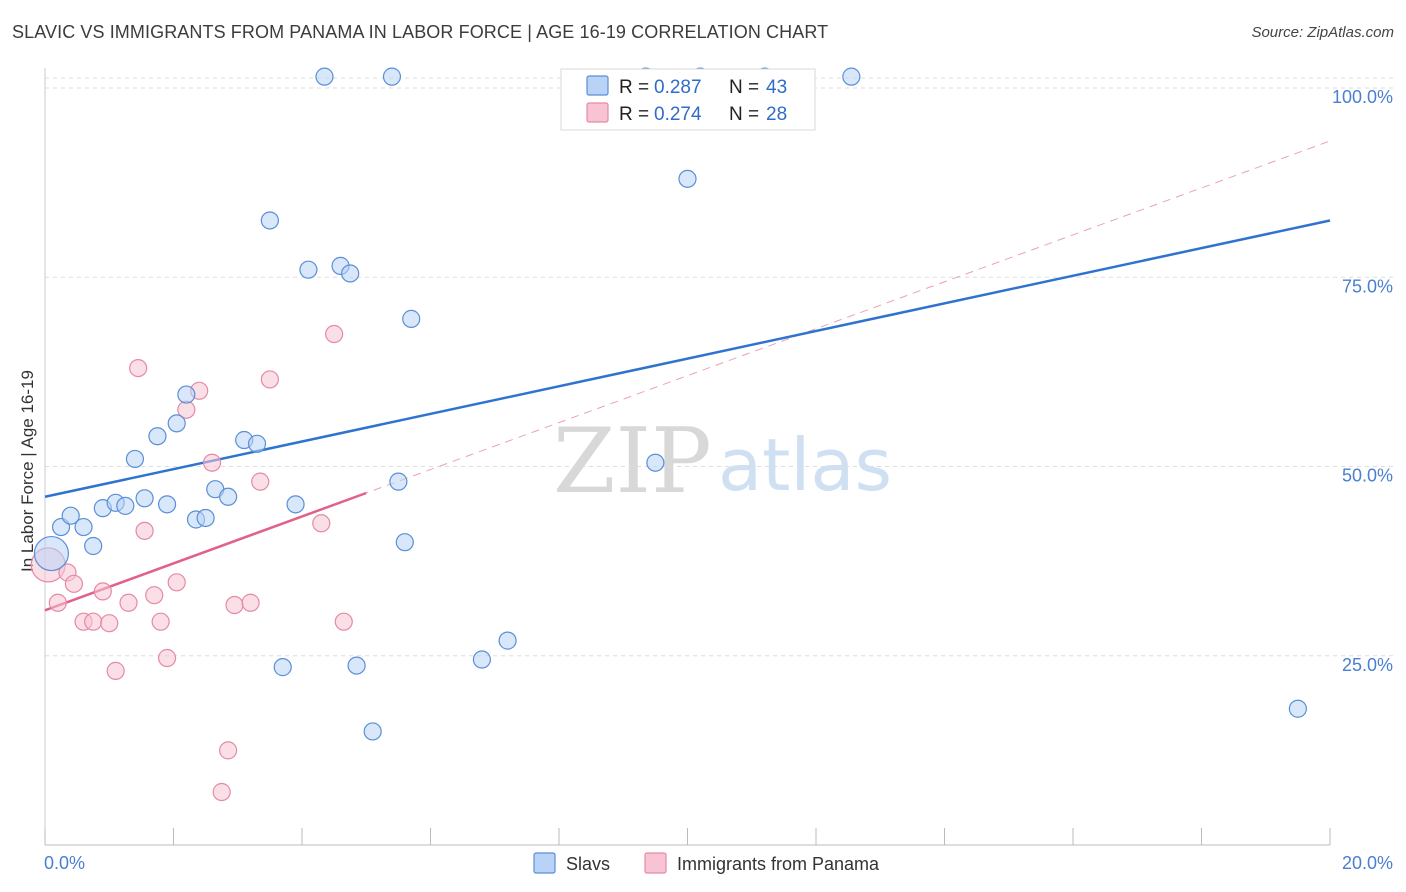  What do you see at coordinates (776, 87) in the screenshot?
I see `legend-n-value-slavs: 43` at bounding box center [776, 87].